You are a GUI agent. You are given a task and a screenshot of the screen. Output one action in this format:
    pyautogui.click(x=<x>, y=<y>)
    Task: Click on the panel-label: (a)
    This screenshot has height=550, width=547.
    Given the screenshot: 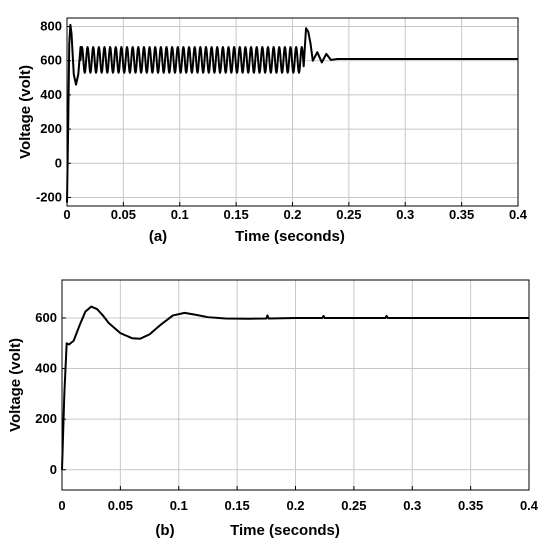 What is the action you would take?
    pyautogui.click(x=158, y=236)
    